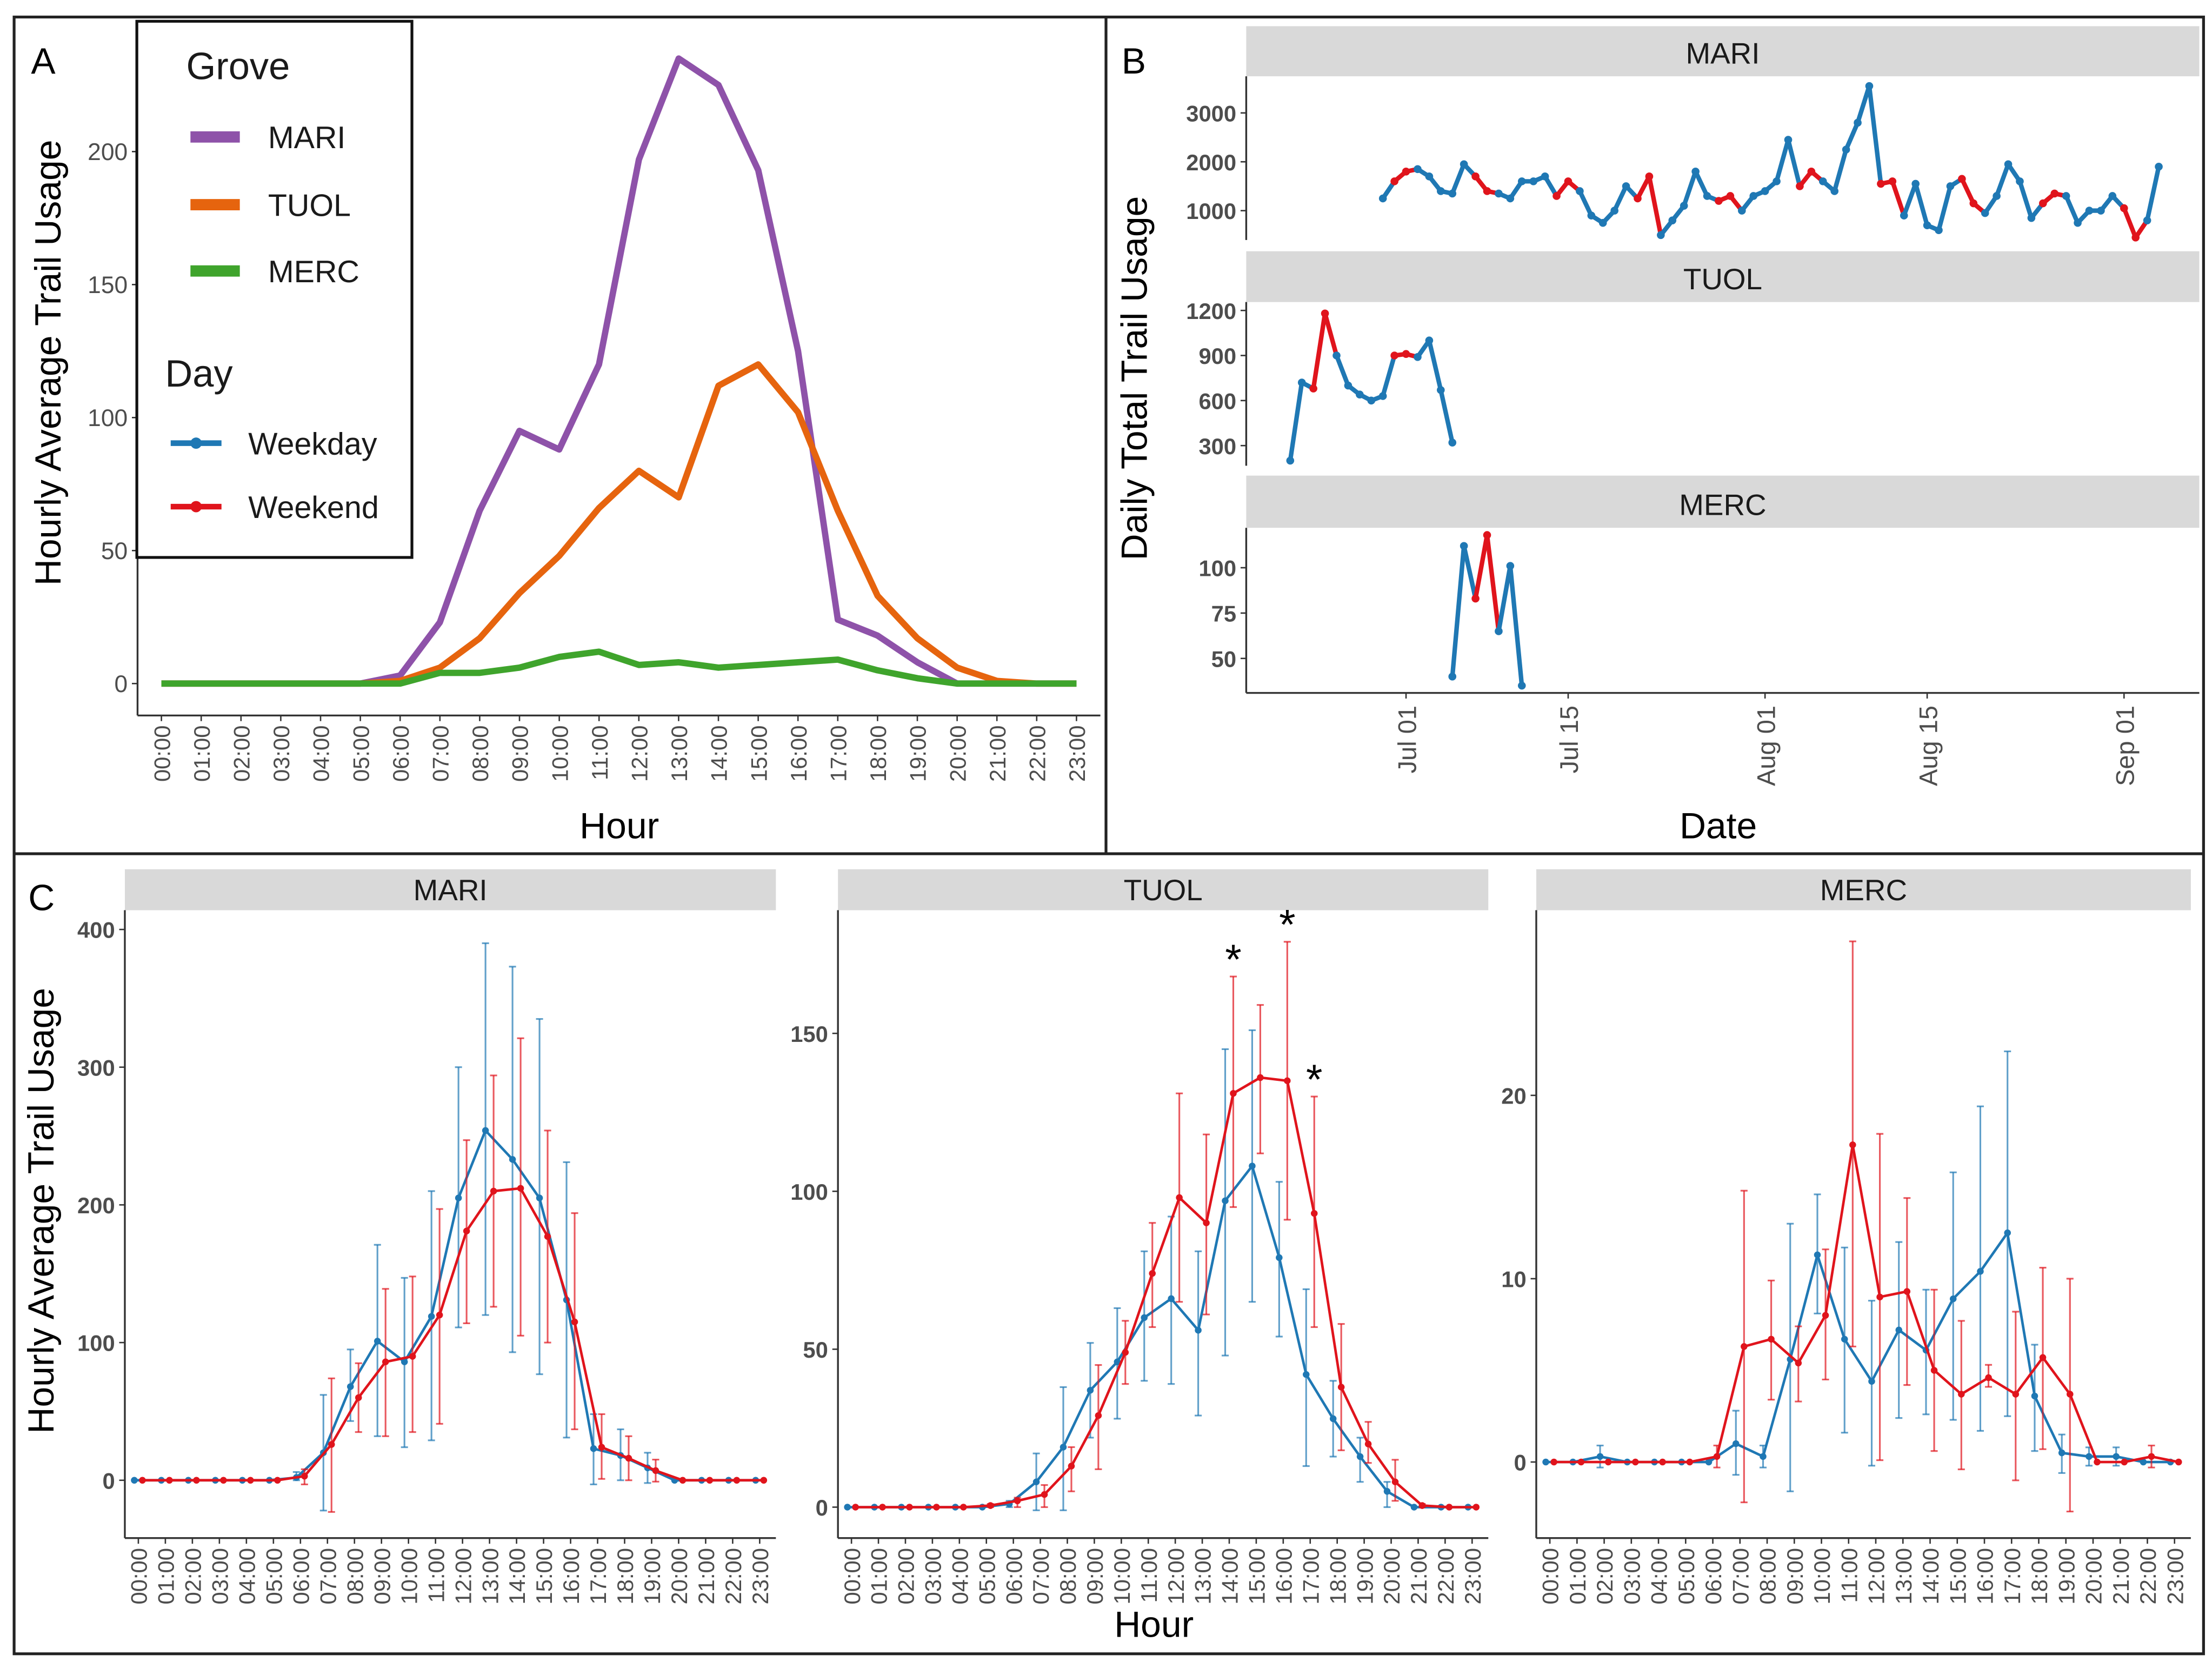 The height and width of the screenshot is (1668, 2212). I want to click on panel-a-x-tick-label: 20:00, so click(957, 754).